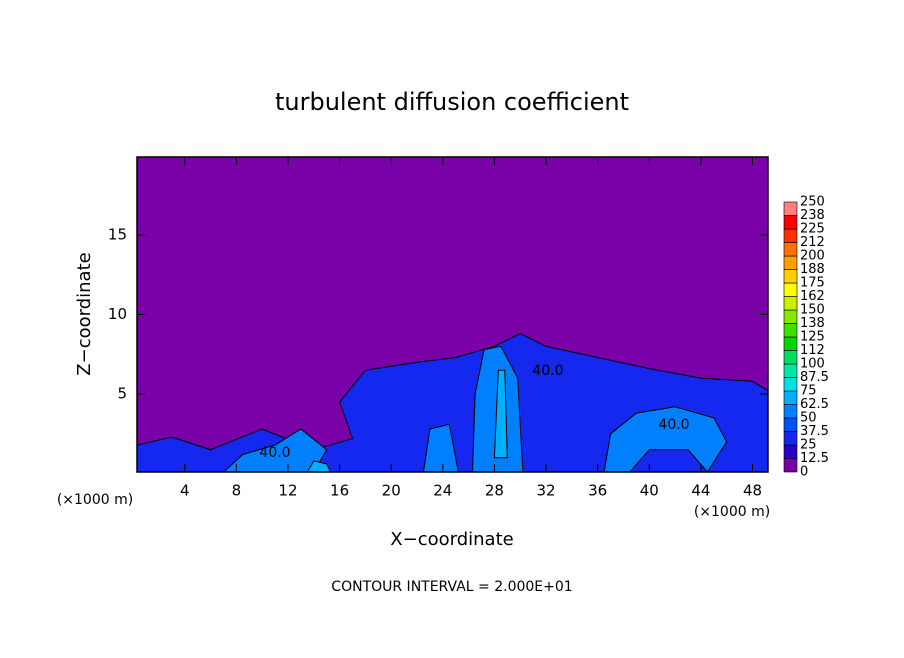  Describe the element at coordinates (391, 491) in the screenshot. I see `x-tick-label: 20` at that location.